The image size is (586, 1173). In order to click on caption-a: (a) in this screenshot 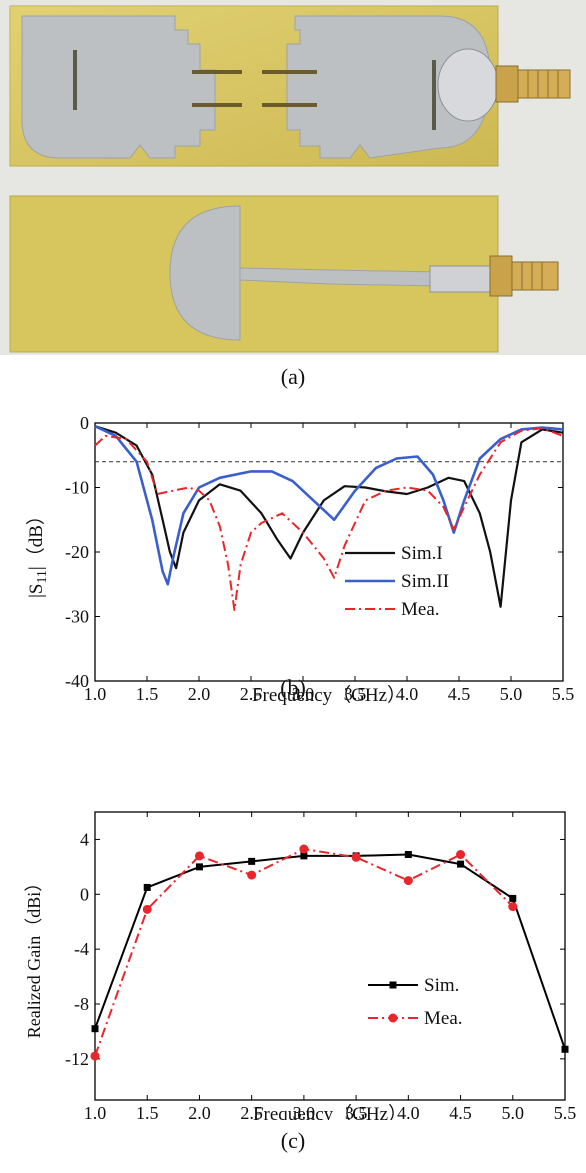, I will do `click(293, 376)`.